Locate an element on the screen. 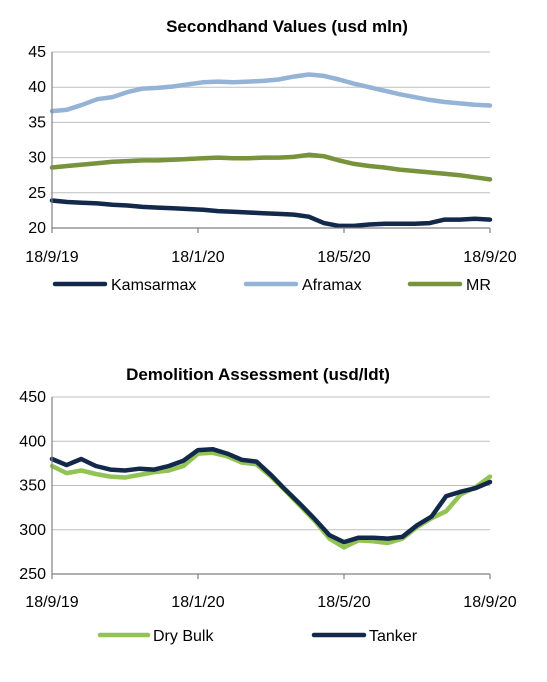 The width and height of the screenshot is (547, 682). y-tick-label: 450 is located at coordinates (32, 397).